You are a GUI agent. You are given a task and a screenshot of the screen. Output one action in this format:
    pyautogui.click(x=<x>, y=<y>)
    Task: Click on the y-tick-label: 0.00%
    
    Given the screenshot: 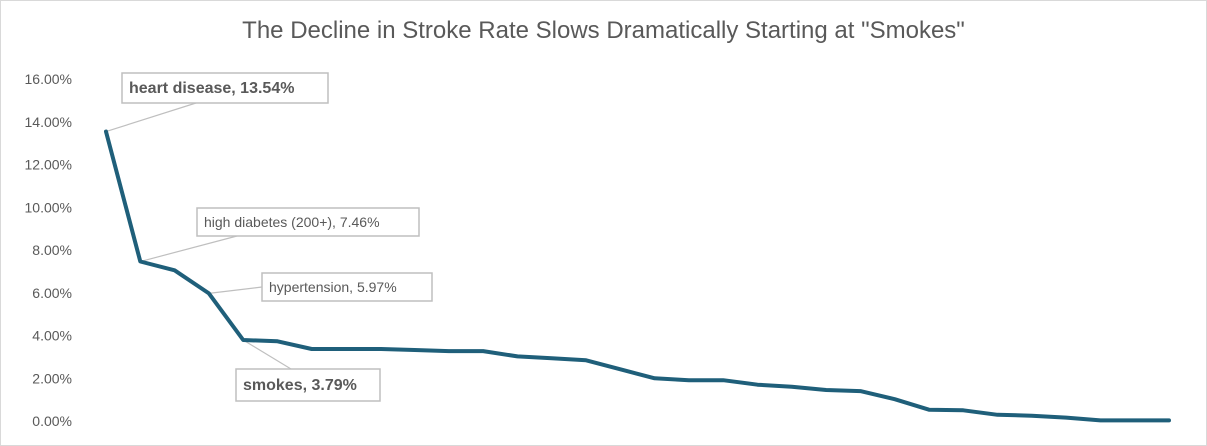 What is the action you would take?
    pyautogui.click(x=52, y=421)
    